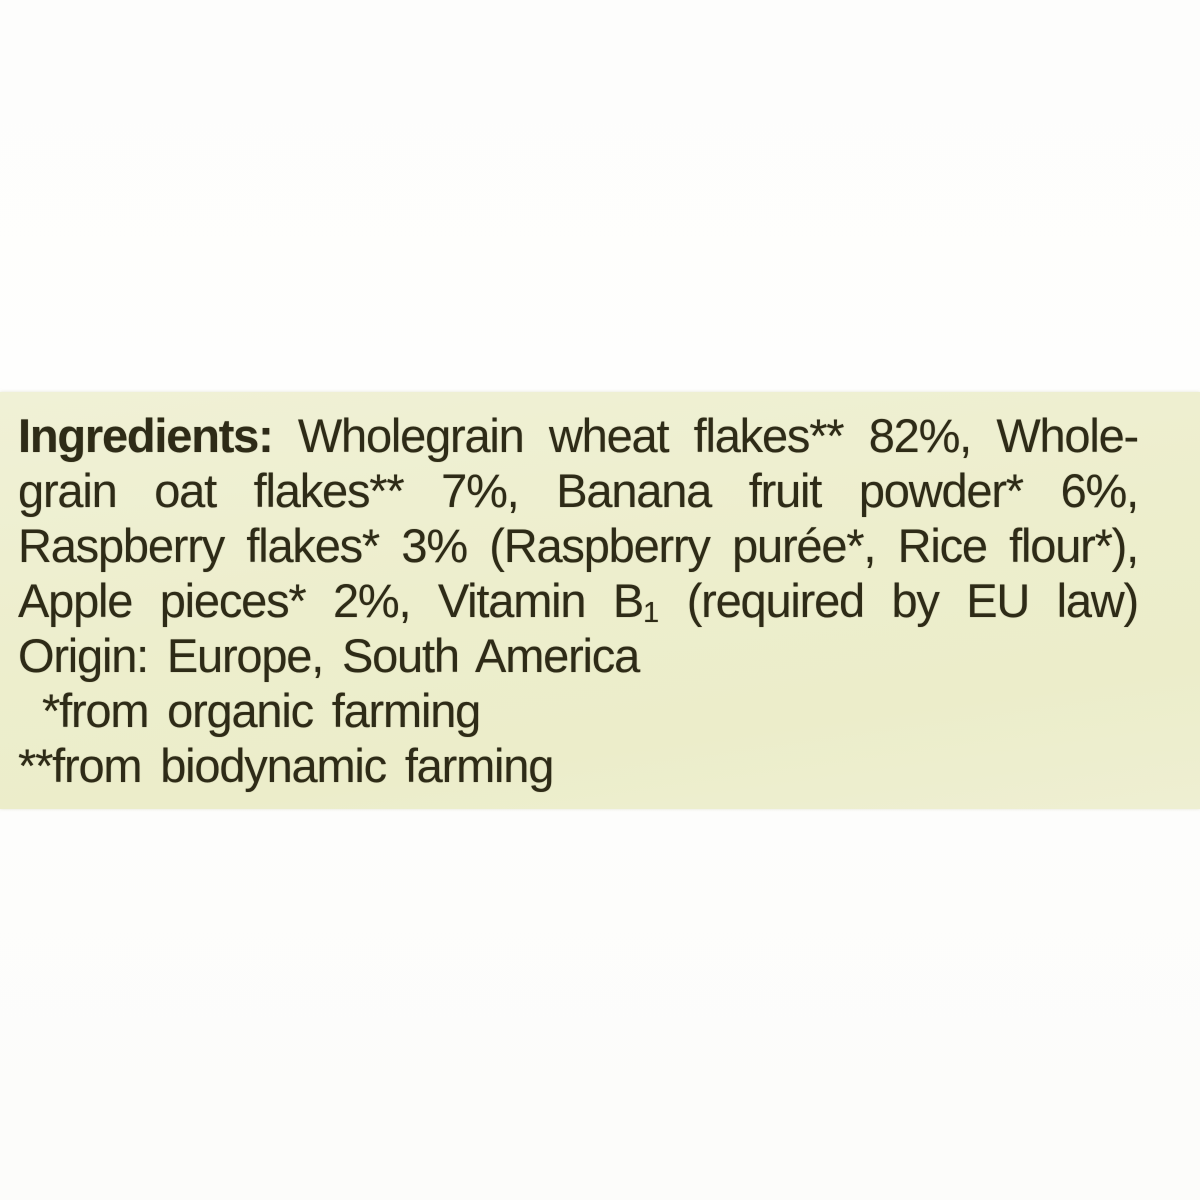  I want to click on footnote-biodynamic: **from biodynamic farming, so click(286, 765).